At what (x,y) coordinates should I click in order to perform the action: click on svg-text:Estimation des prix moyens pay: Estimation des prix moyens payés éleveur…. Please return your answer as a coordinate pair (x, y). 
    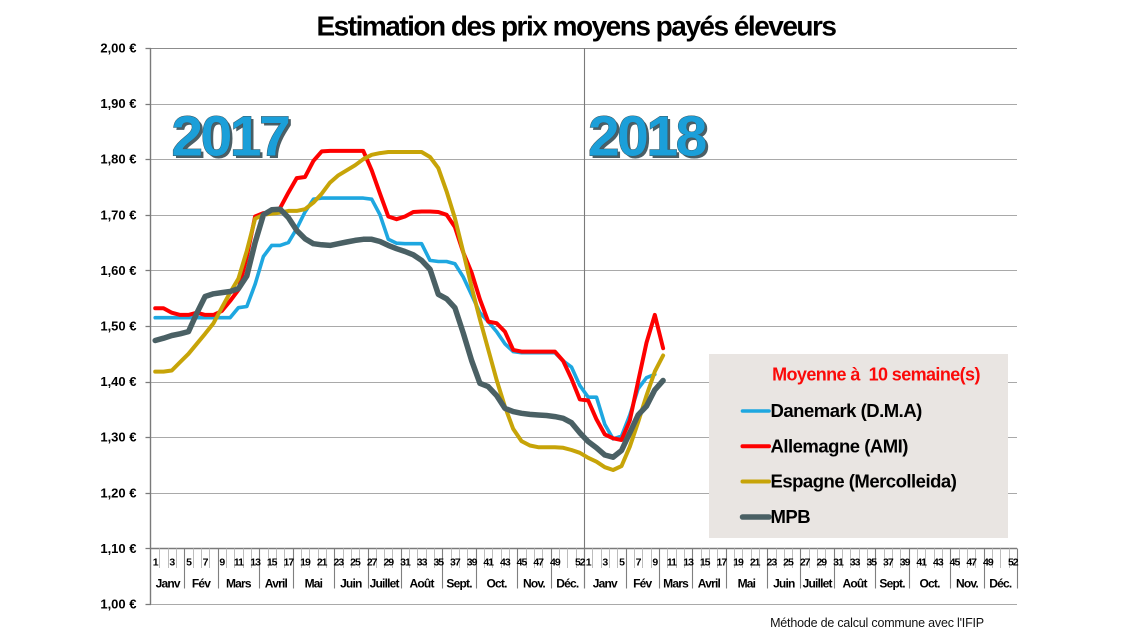
    Looking at the image, I should click on (577, 26).